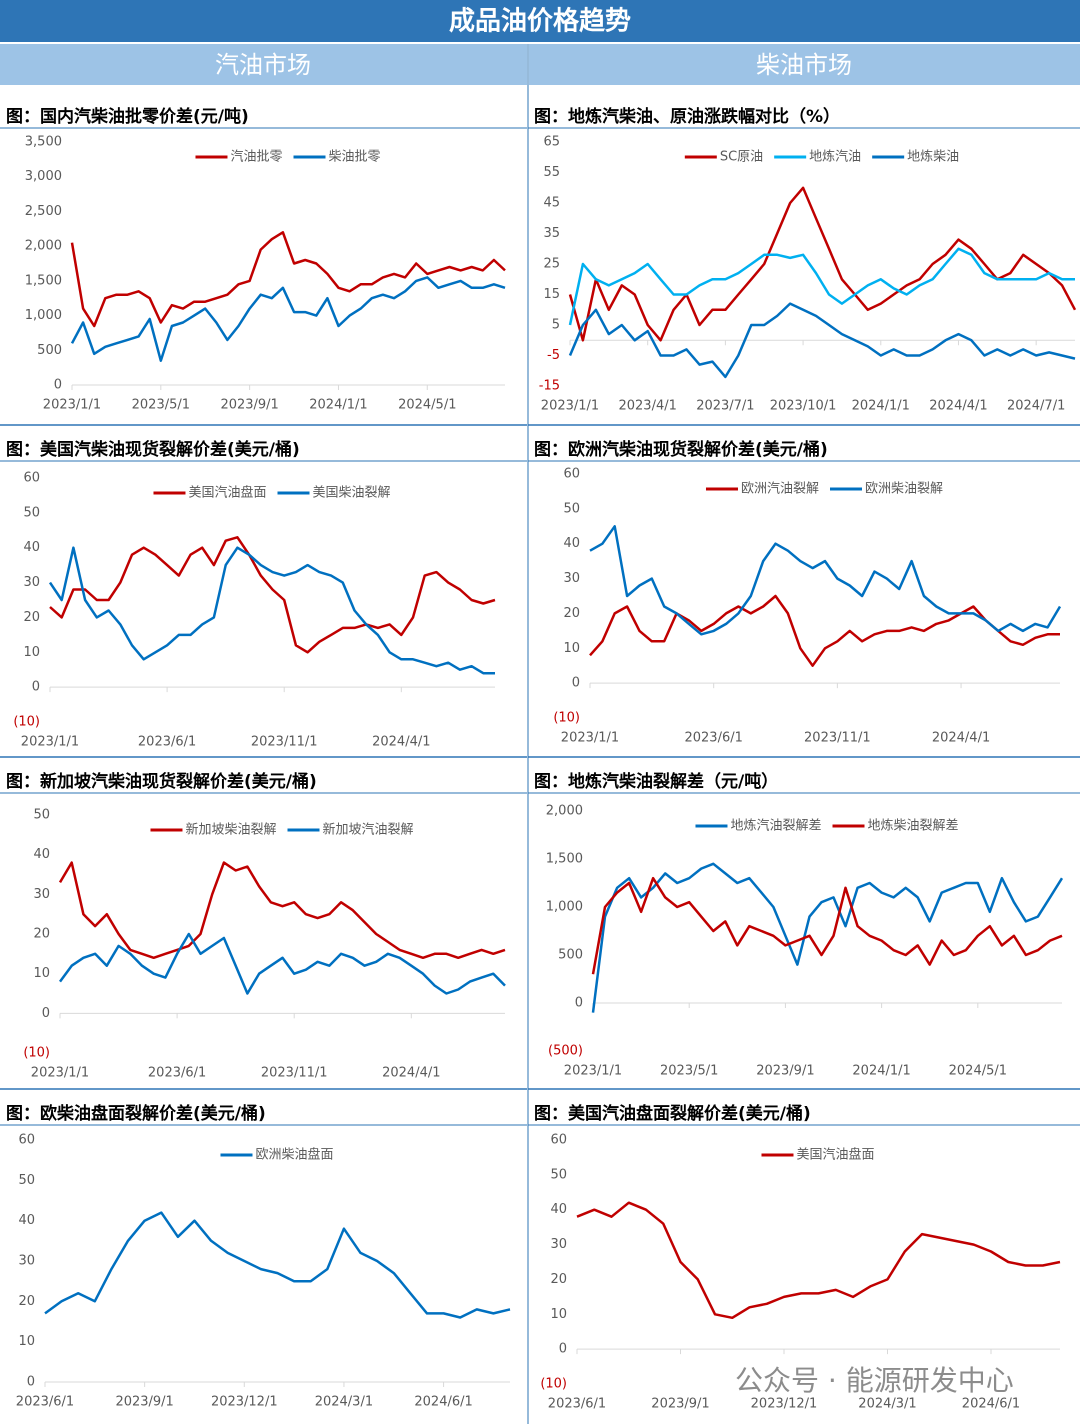 The width and height of the screenshot is (1080, 1424). I want to click on x-tick-label: 2023/9/1, so click(249, 405).